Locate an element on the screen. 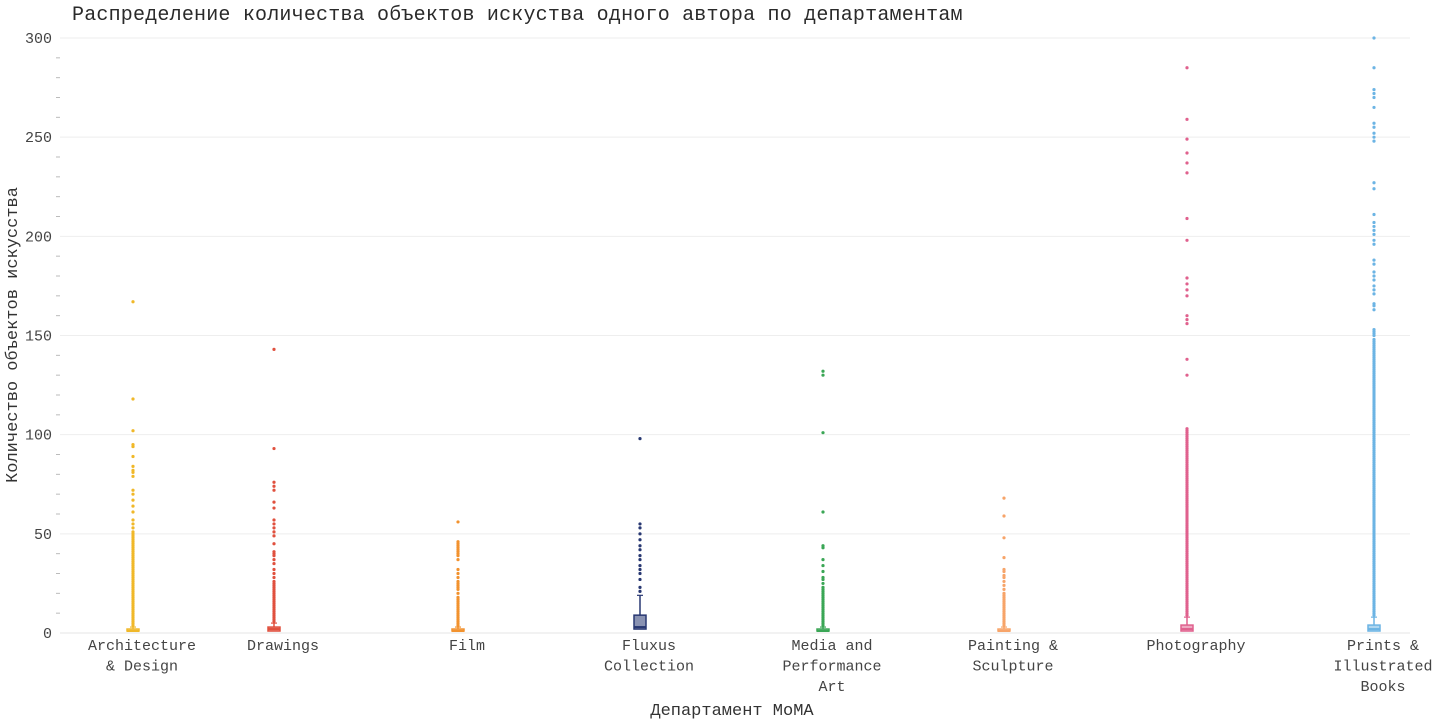  y-tick-label: 300 is located at coordinates (38, 39).